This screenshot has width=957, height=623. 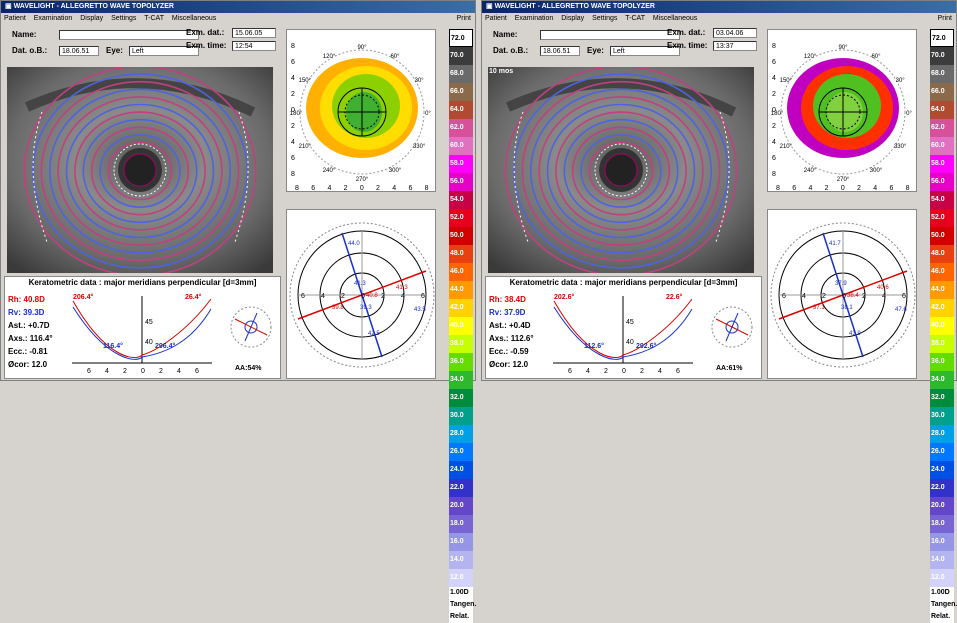 I want to click on exam-time-field: 12:54, so click(x=254, y=46).